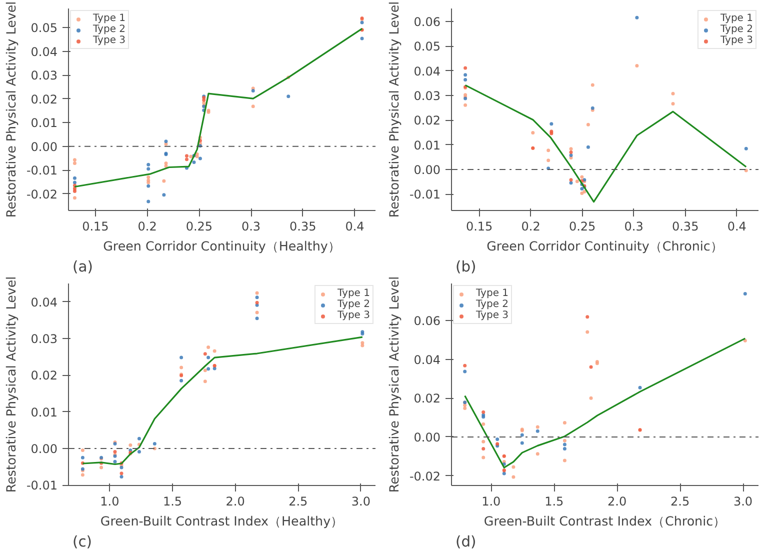 Image resolution: width=767 pixels, height=550 pixels. I want to click on x-axis-title: Green-Built Contrast Index（Chronic）, so click(605, 521).